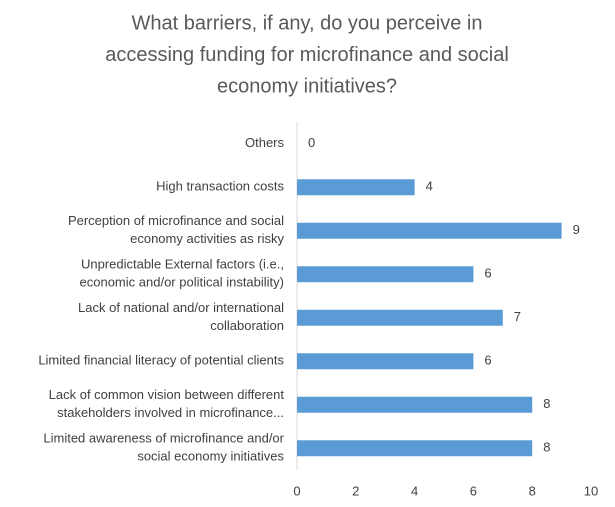 Image resolution: width=615 pixels, height=507 pixels. I want to click on x-tick-label: 8, so click(532, 490).